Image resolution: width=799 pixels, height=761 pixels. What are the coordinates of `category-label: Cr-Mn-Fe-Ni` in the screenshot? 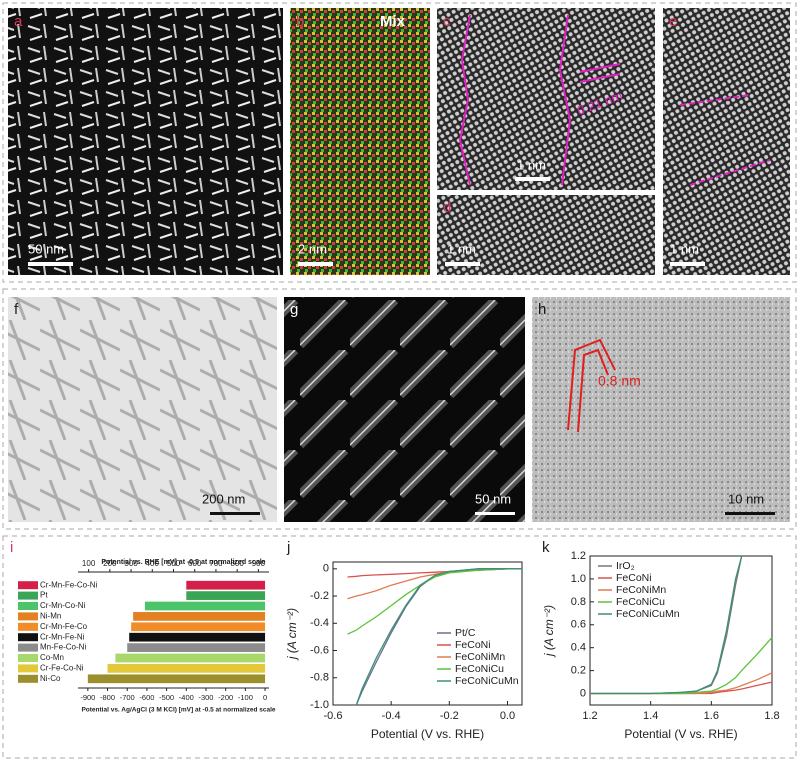 It's located at (62, 636).